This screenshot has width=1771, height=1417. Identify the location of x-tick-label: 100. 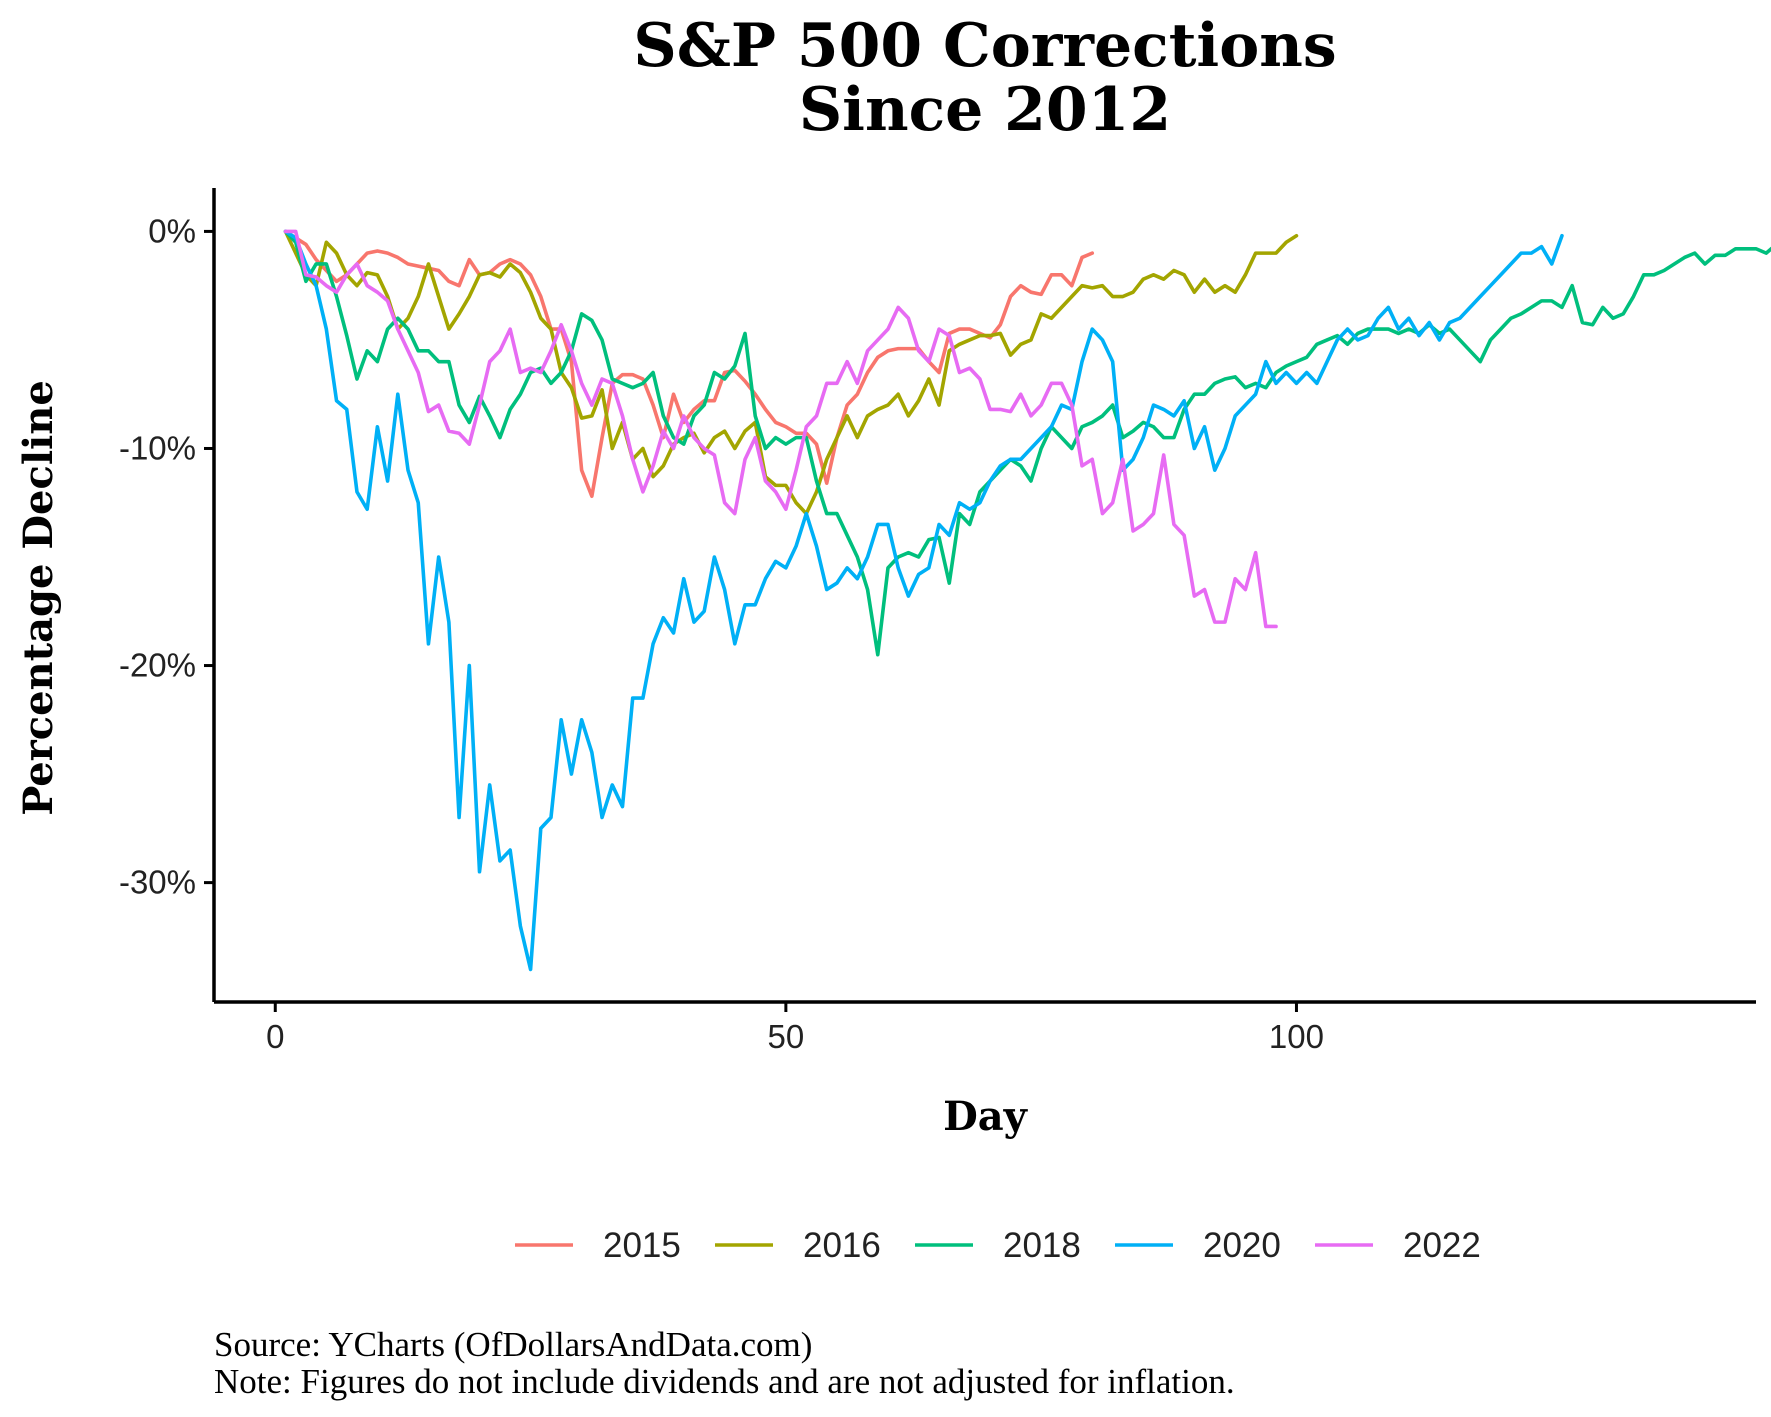
(1296, 1036).